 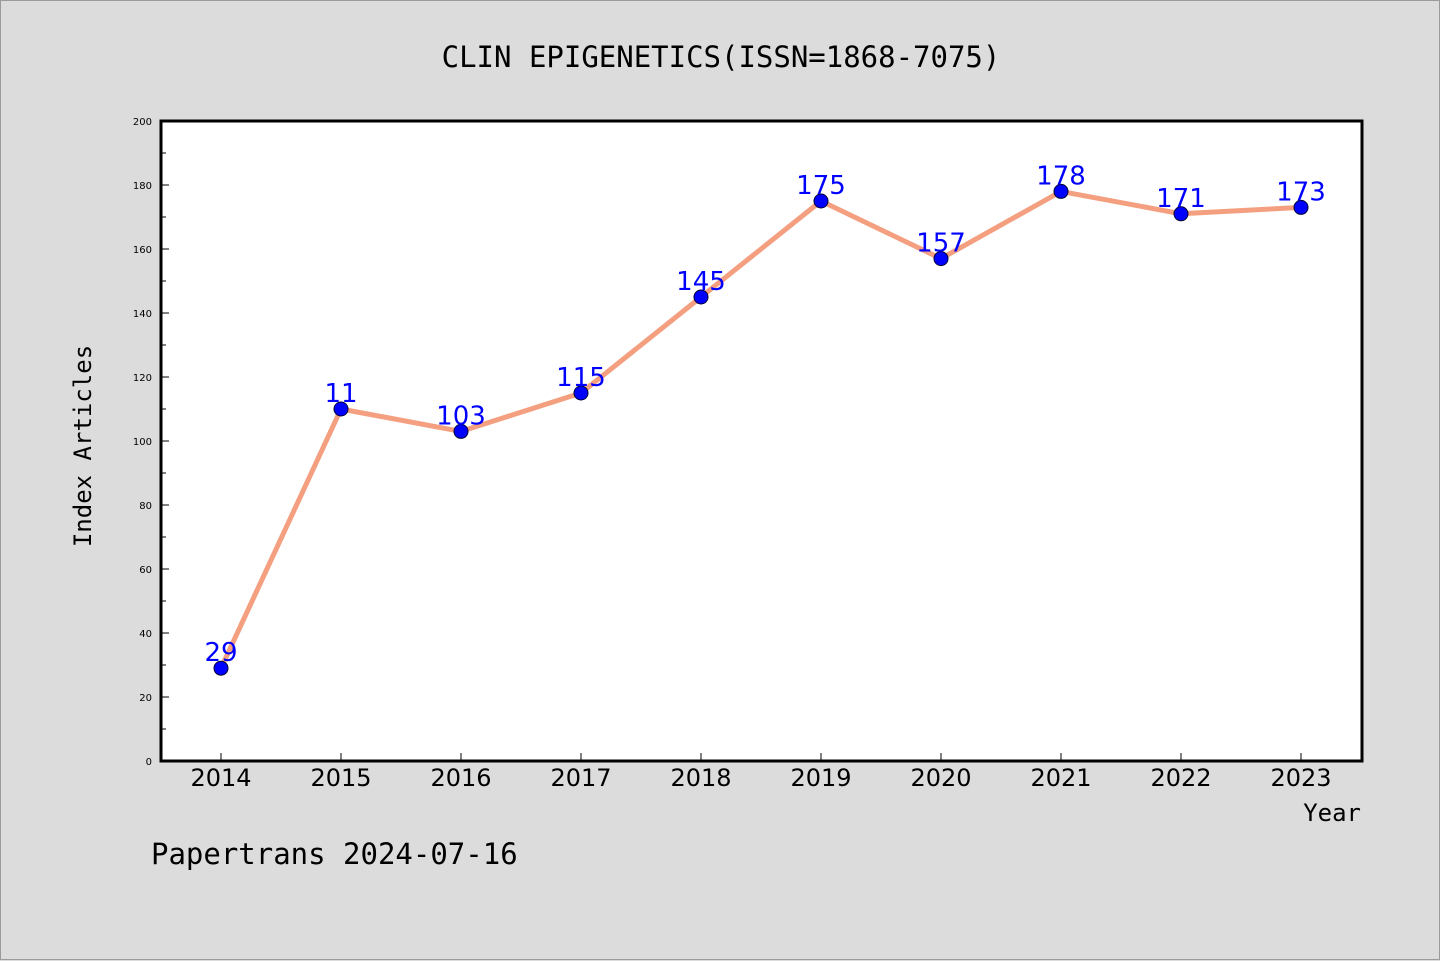 What do you see at coordinates (149, 762) in the screenshot?
I see `y-tick-label: 0` at bounding box center [149, 762].